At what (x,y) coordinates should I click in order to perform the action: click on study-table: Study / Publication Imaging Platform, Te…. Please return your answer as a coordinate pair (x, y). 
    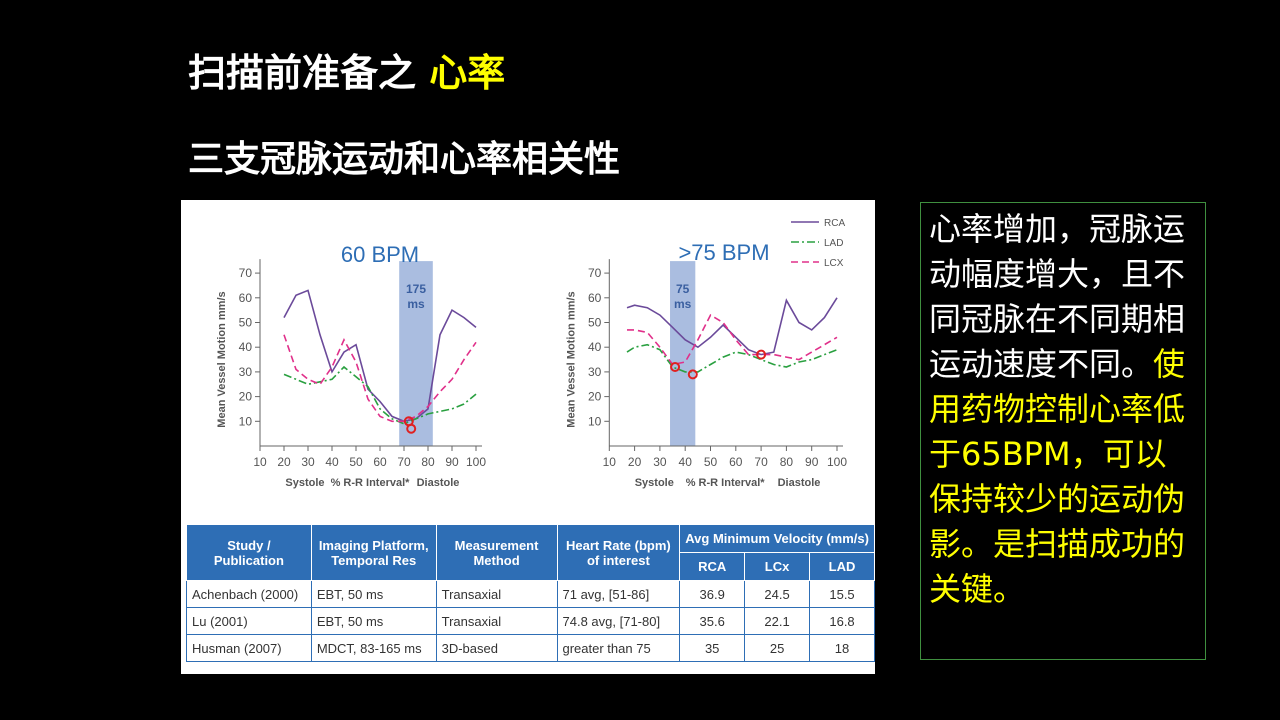
    Looking at the image, I should click on (530, 593).